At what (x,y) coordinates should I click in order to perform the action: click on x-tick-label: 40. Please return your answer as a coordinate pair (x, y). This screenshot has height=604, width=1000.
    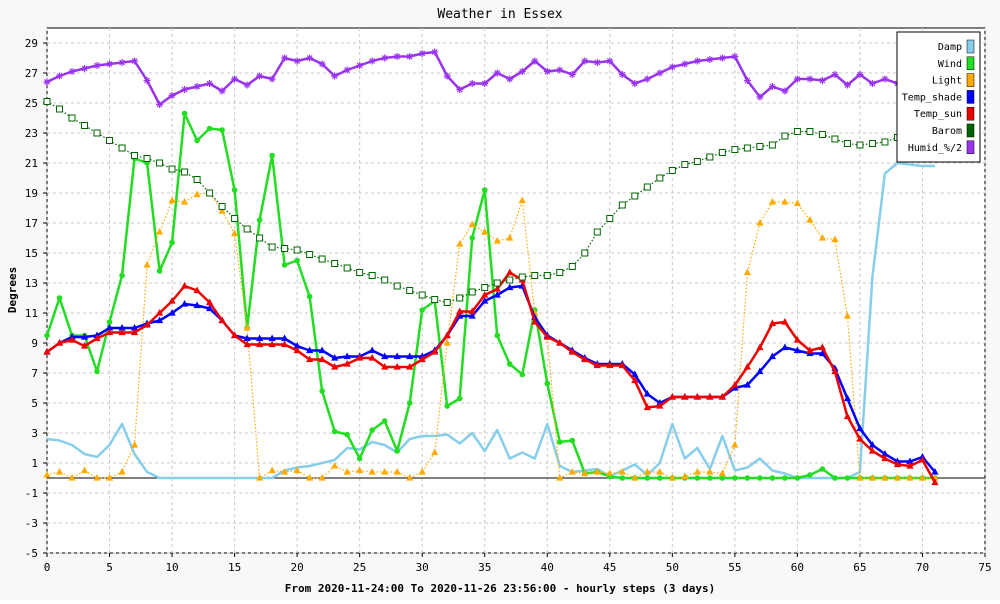
    Looking at the image, I should click on (547, 567).